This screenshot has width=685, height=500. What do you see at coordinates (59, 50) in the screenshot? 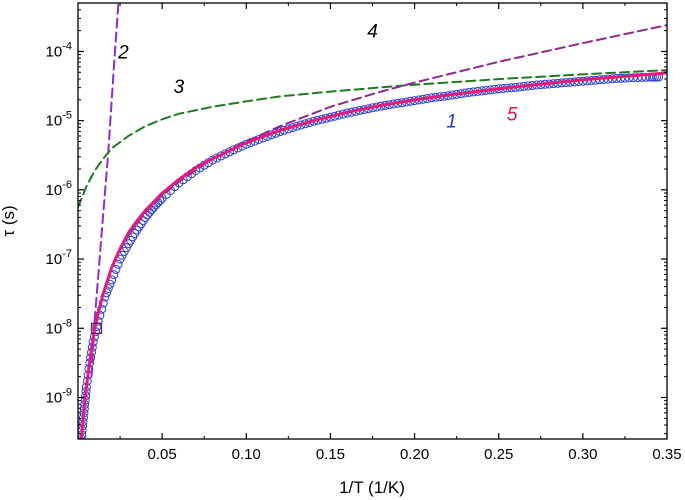
I see `y-tick-label: 10⁻⁴` at bounding box center [59, 50].